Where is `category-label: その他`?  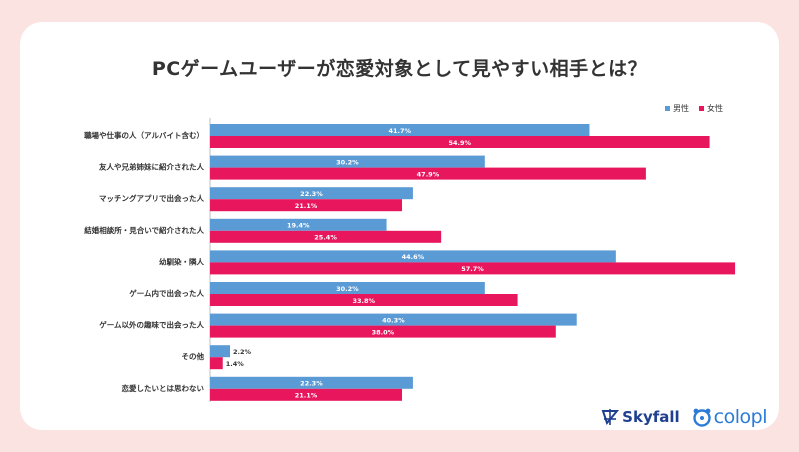
category-label: その他 is located at coordinates (193, 356).